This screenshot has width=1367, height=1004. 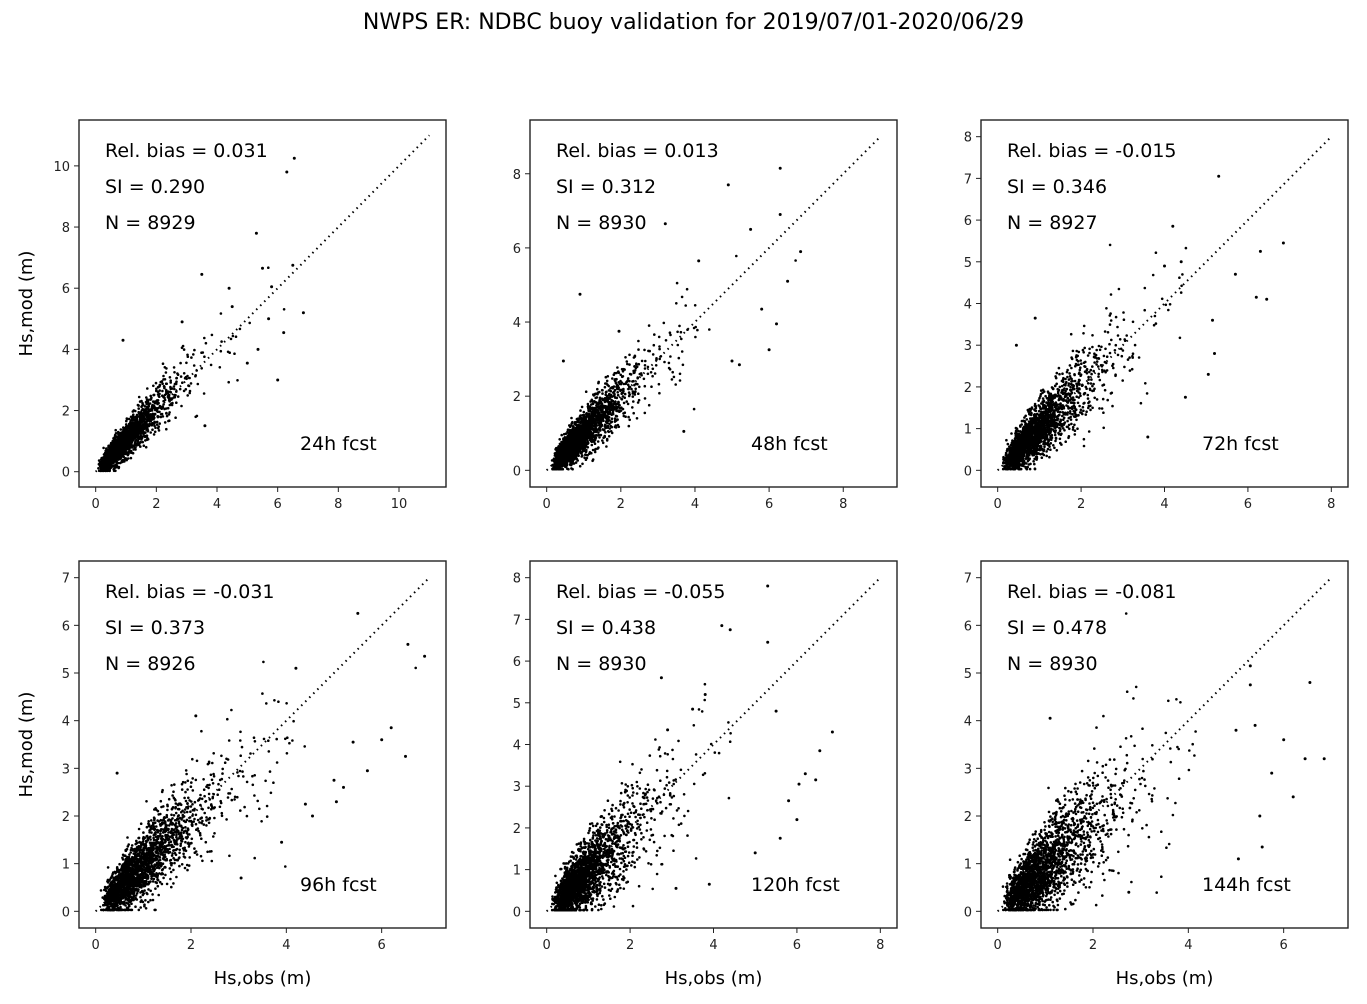 I want to click on scatter-points, so click(x=201, y=314).